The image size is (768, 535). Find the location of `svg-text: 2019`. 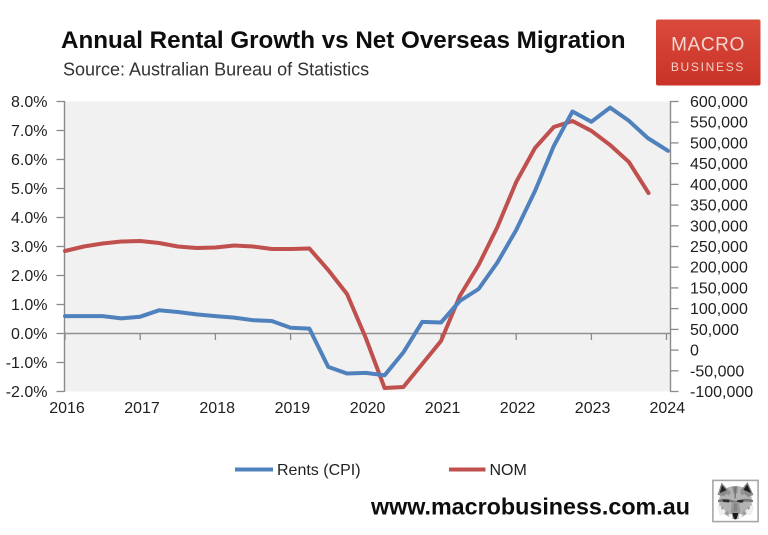

svg-text: 2019 is located at coordinates (293, 408).